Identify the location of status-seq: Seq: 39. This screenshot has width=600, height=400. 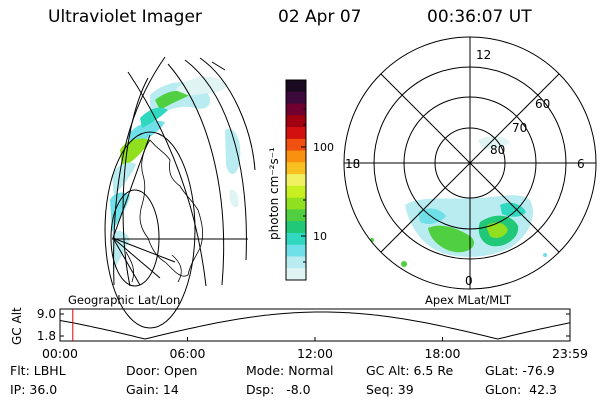
(390, 389).